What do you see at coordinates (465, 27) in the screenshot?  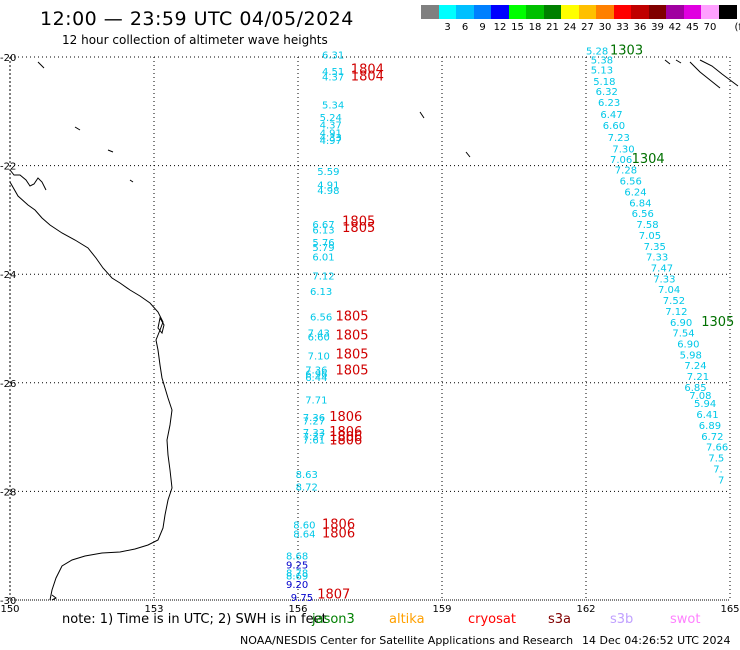 I see `legend-label: 6` at bounding box center [465, 27].